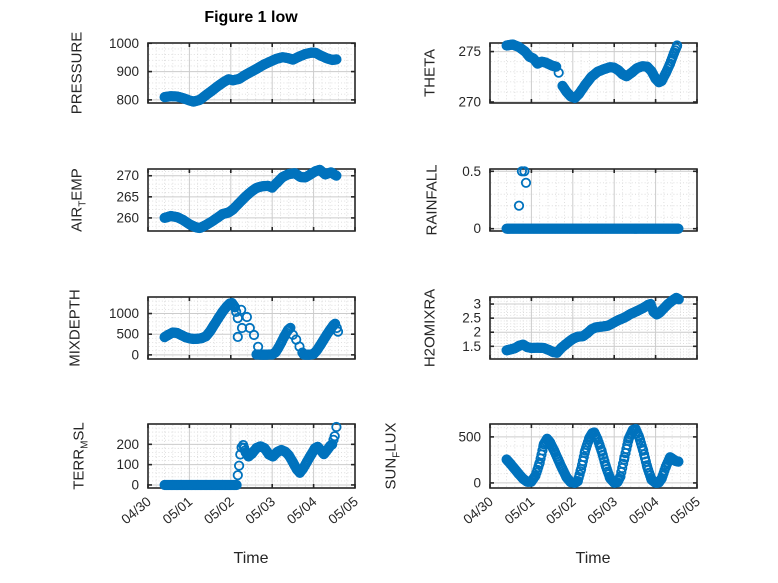 The width and height of the screenshot is (778, 583). I want to click on series-markers-theta, so click(592, 71).